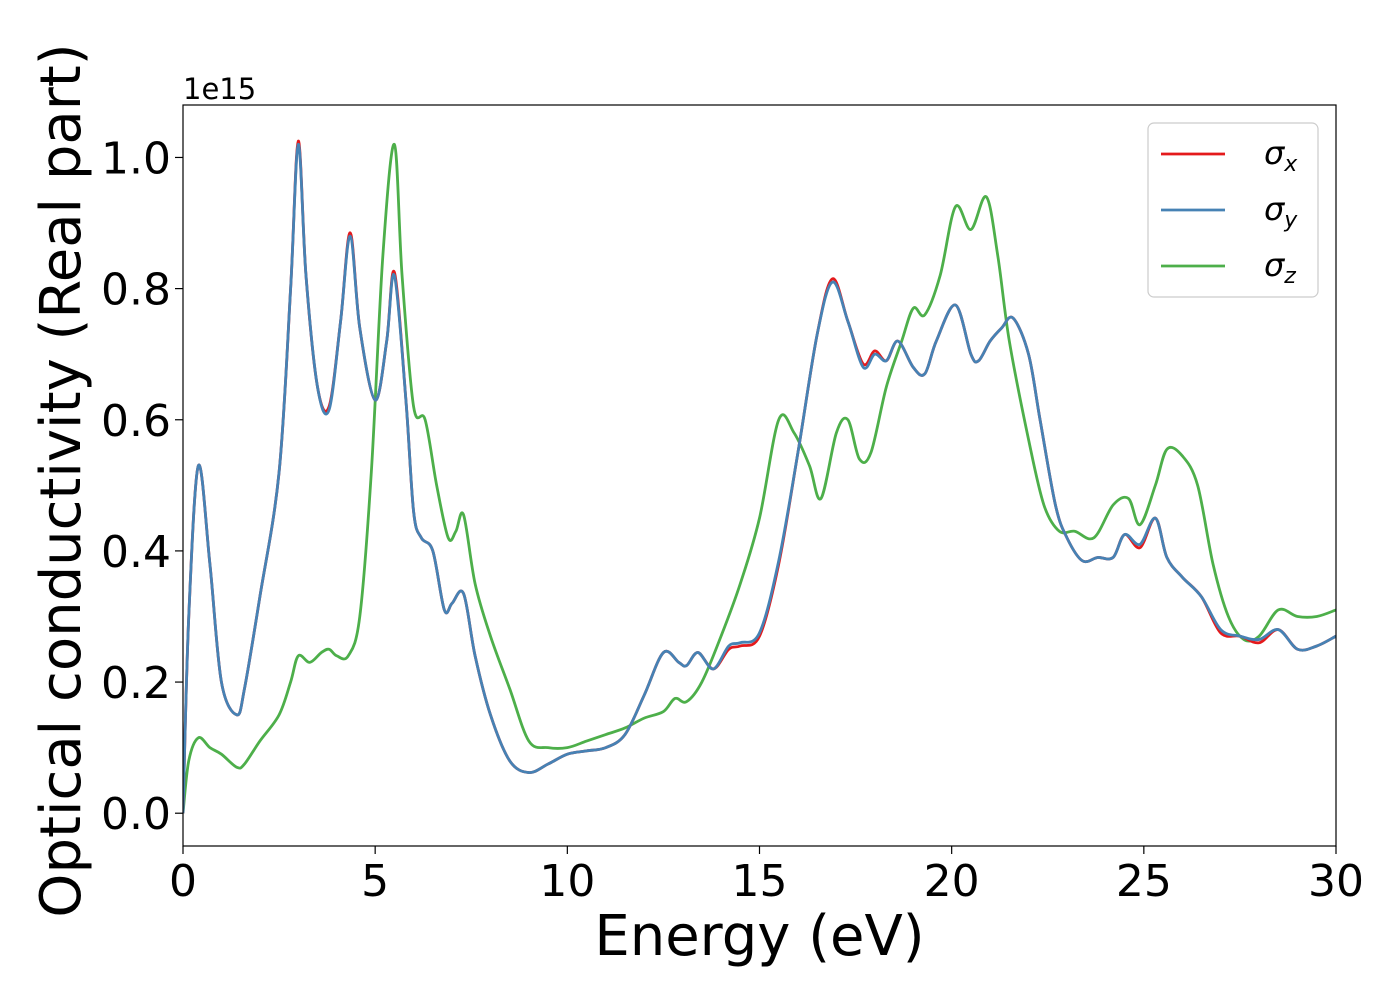 Image resolution: width=1400 pixels, height=1000 pixels. Describe the element at coordinates (136, 814) in the screenshot. I see `y-tick-label: 0.0` at that location.